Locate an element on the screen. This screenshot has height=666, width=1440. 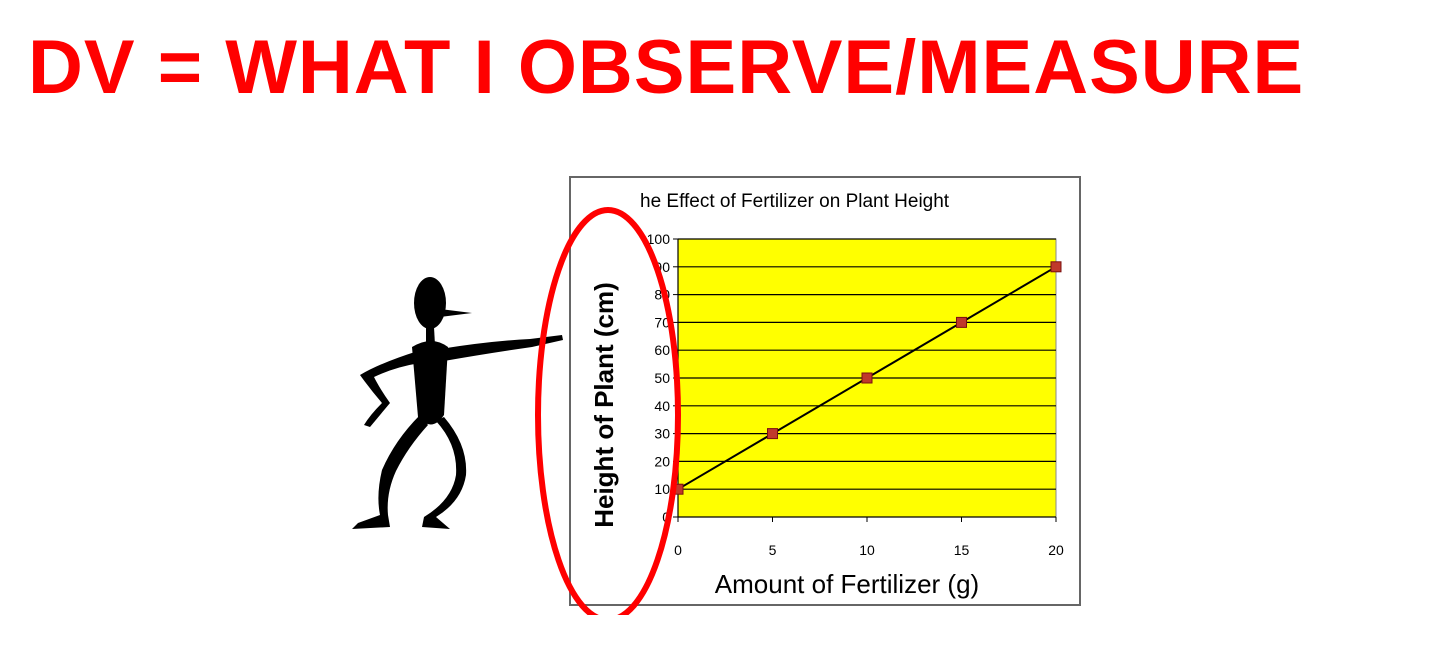
y-tick-label: 100 is located at coordinates (659, 239).